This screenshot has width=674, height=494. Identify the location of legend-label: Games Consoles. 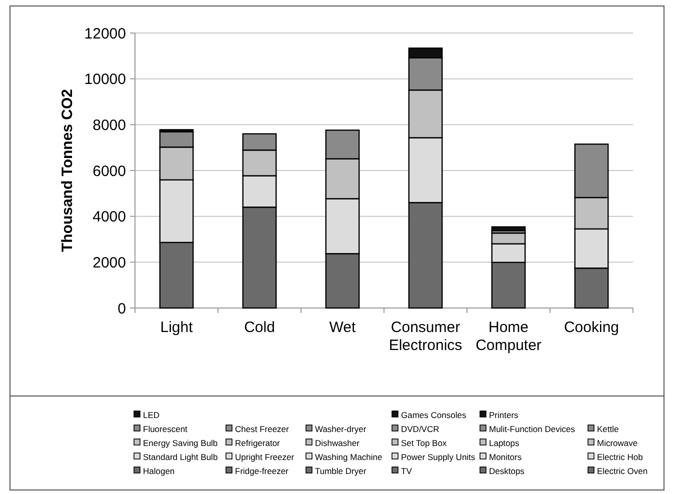
(433, 415).